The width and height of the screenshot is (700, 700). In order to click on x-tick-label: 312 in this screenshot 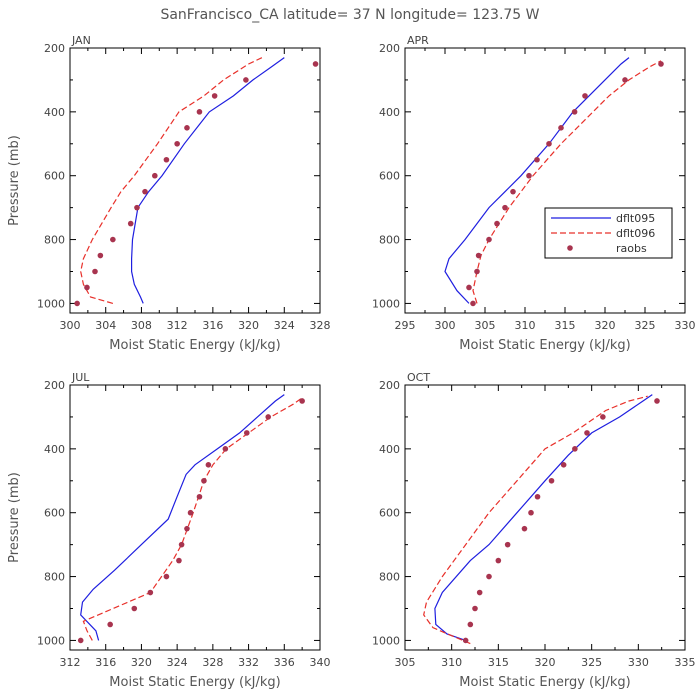, I will do `click(70, 662)`.